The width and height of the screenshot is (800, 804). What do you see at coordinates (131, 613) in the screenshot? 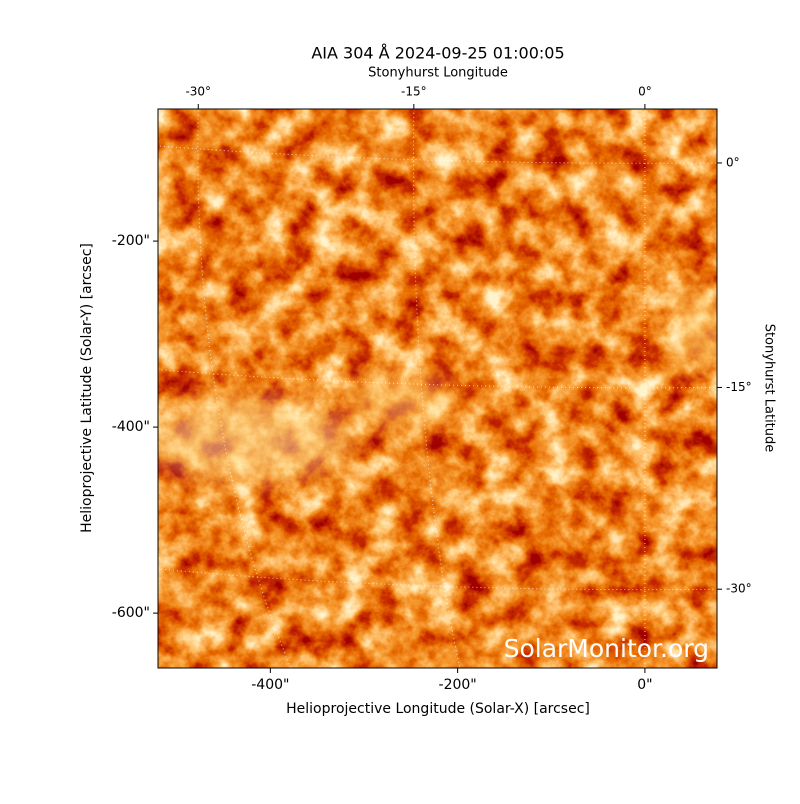
I see `y-tick-label: -600"` at bounding box center [131, 613].